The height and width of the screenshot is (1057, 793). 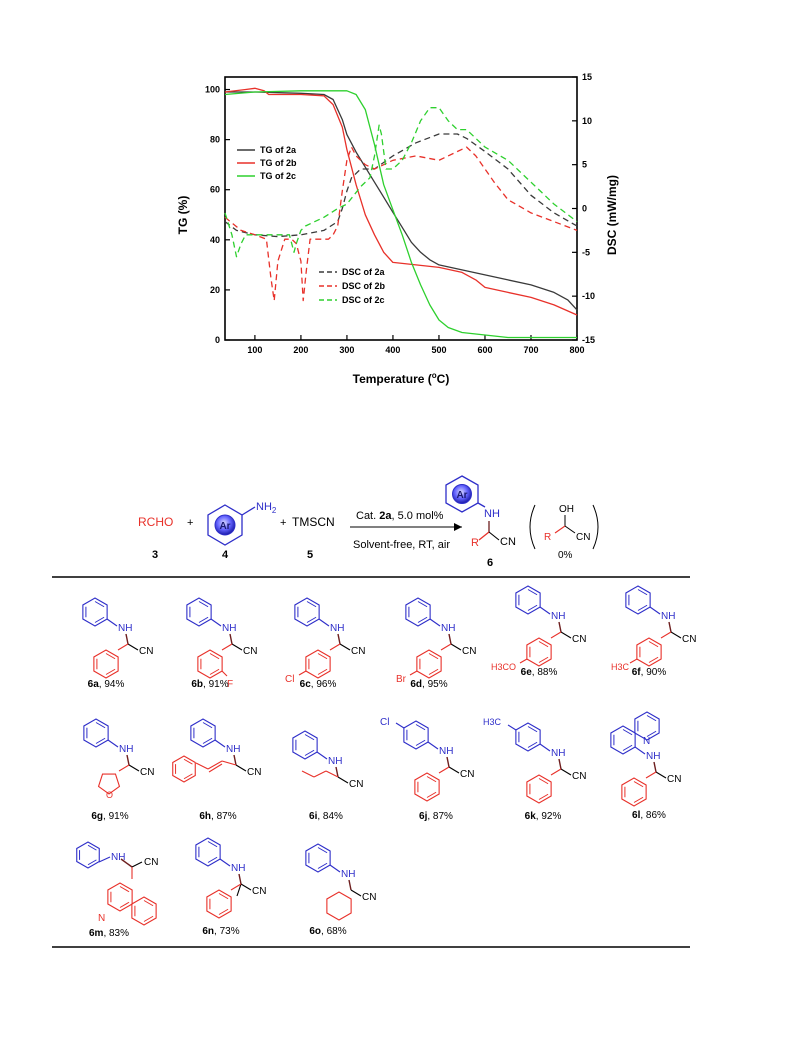 What do you see at coordinates (364, 286) in the screenshot?
I see `legend-label: DSC of 2b` at bounding box center [364, 286].